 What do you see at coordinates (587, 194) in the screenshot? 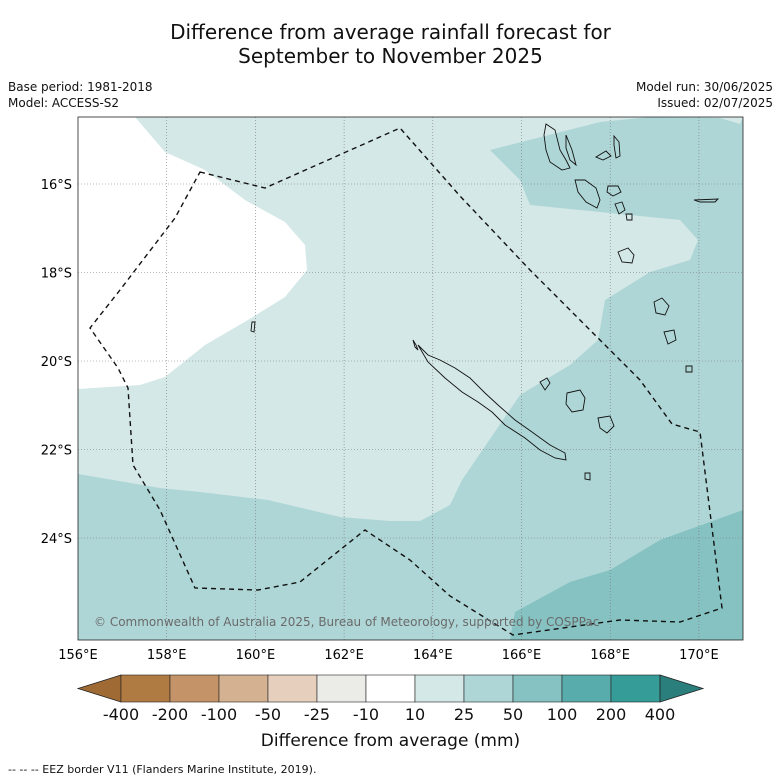
I see `malakula-outline` at bounding box center [587, 194].